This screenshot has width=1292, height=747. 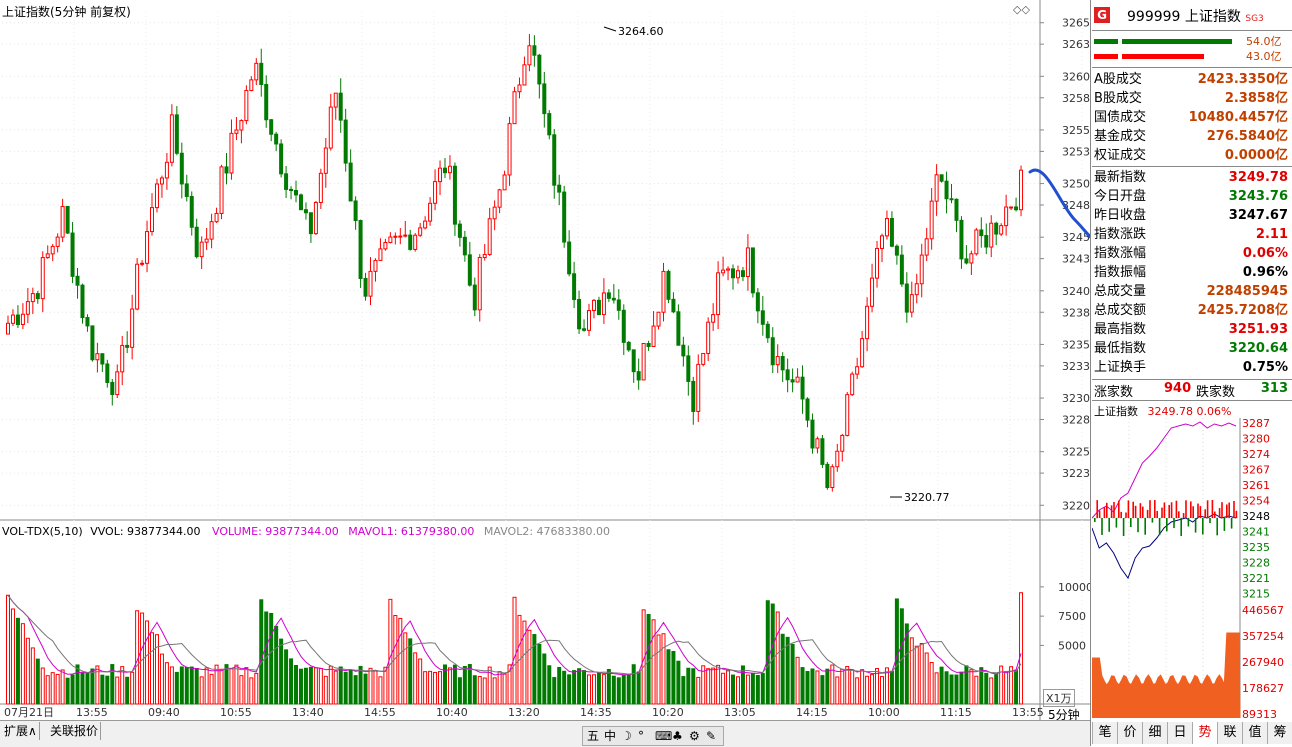 What do you see at coordinates (641, 736) in the screenshot?
I see `punctuation-icon: °` at bounding box center [641, 736].